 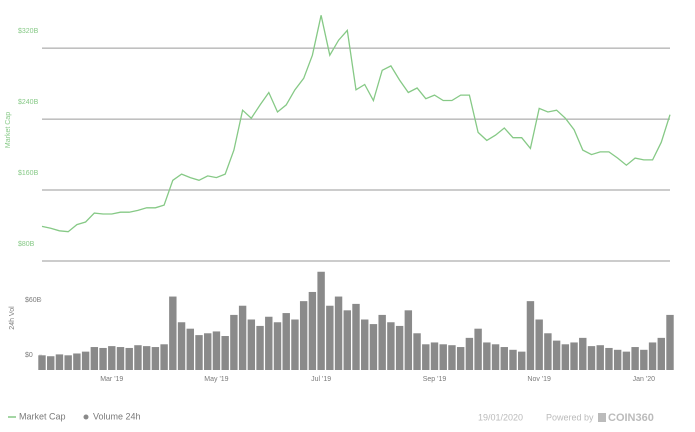 What do you see at coordinates (28, 31) in the screenshot?
I see `y-tick-label: $320B` at bounding box center [28, 31].